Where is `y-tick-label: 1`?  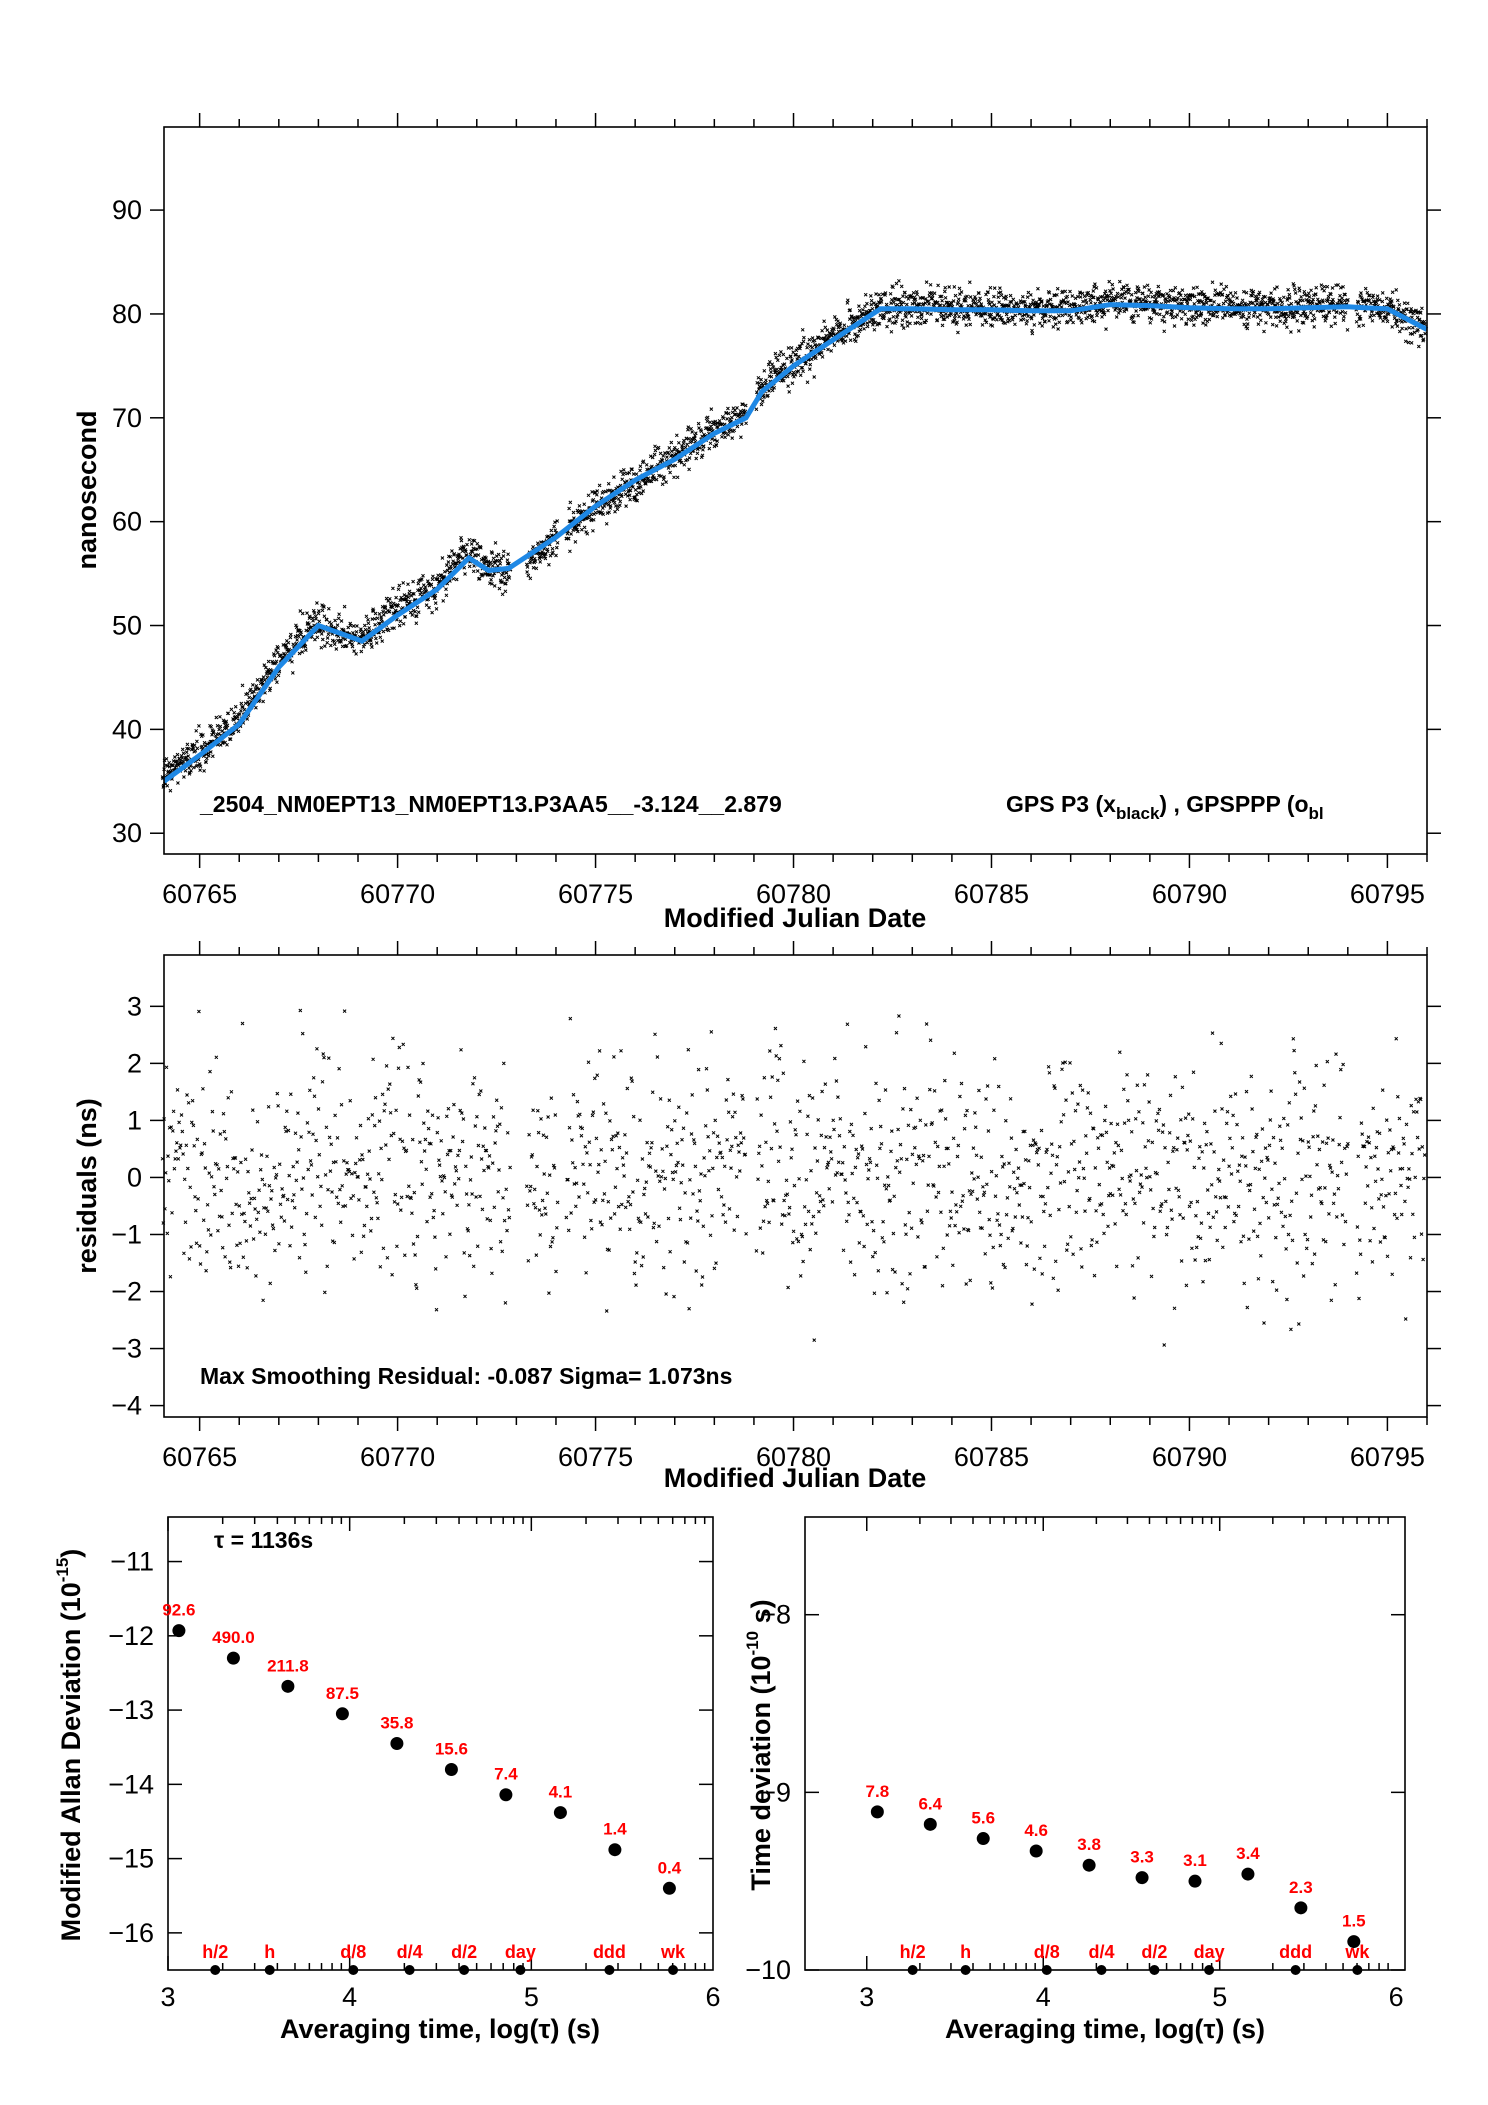 y-tick-label: 1 is located at coordinates (134, 1120).